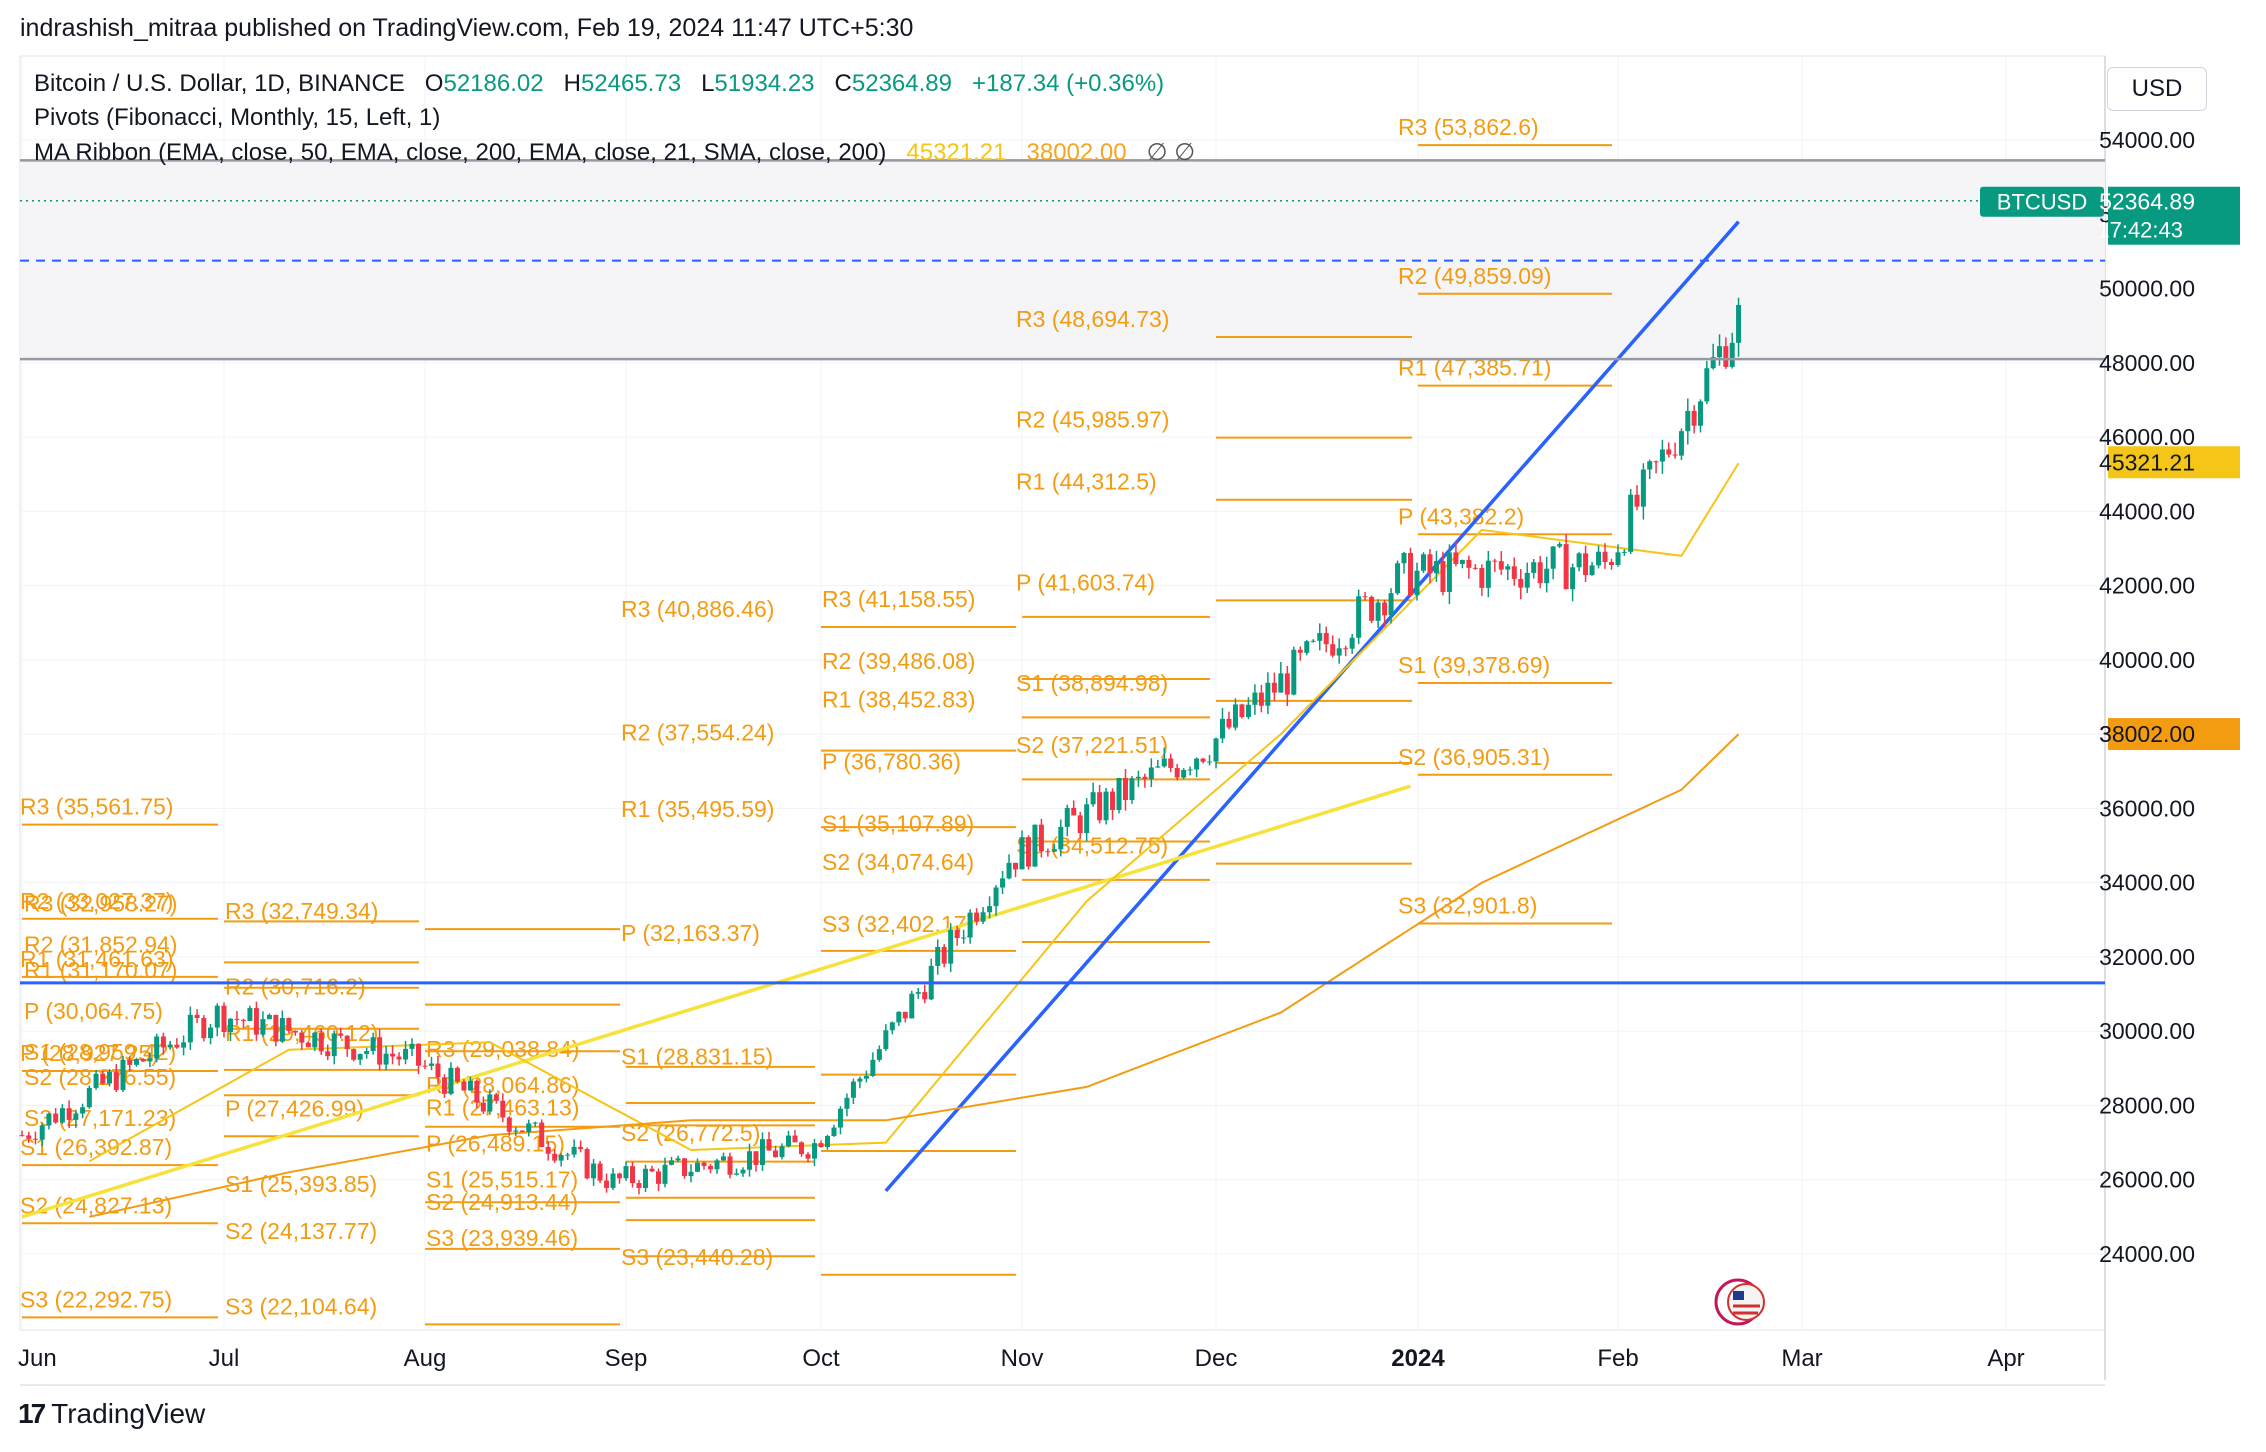  I want to click on pivot-label: S1 (35,107.89), so click(898, 824).